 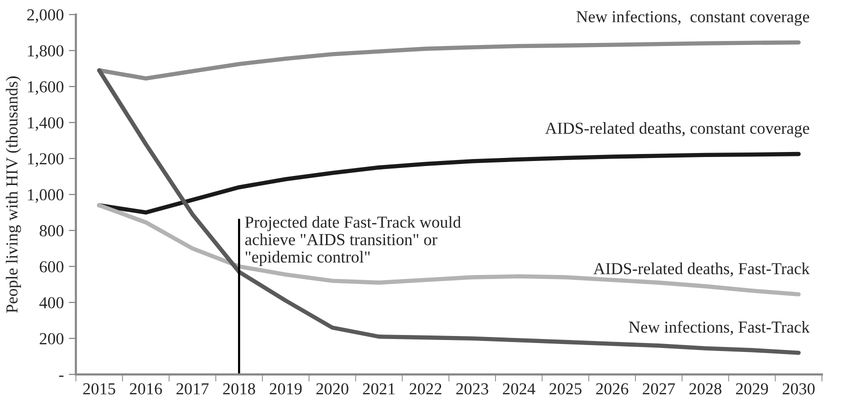 I want to click on y-tick-label: -, so click(x=61, y=376).